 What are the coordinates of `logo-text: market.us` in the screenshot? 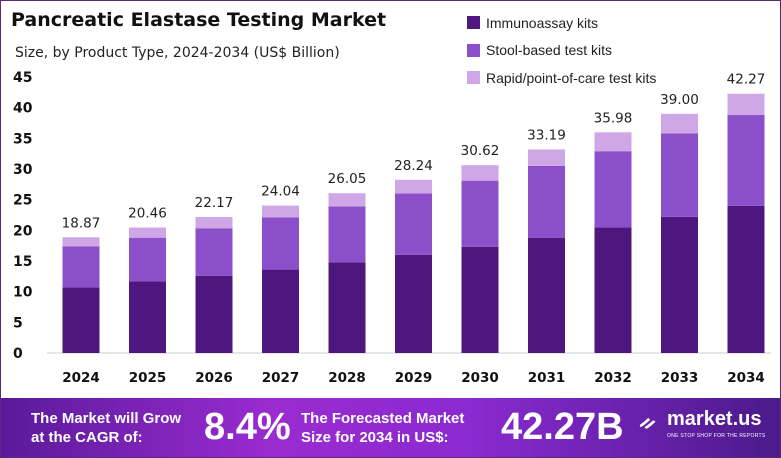 It's located at (714, 419).